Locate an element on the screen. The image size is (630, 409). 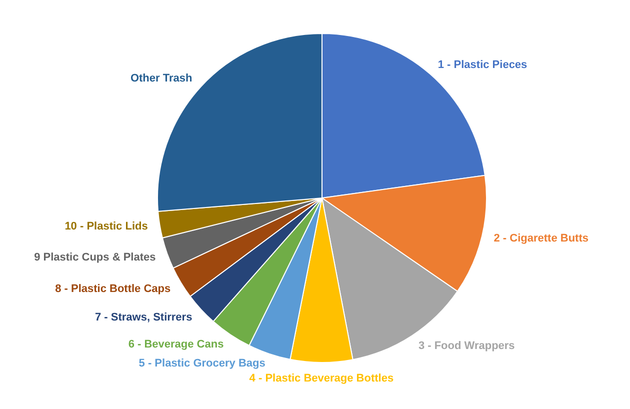
slice-label: 2 - Cigarette Butts is located at coordinates (541, 238).